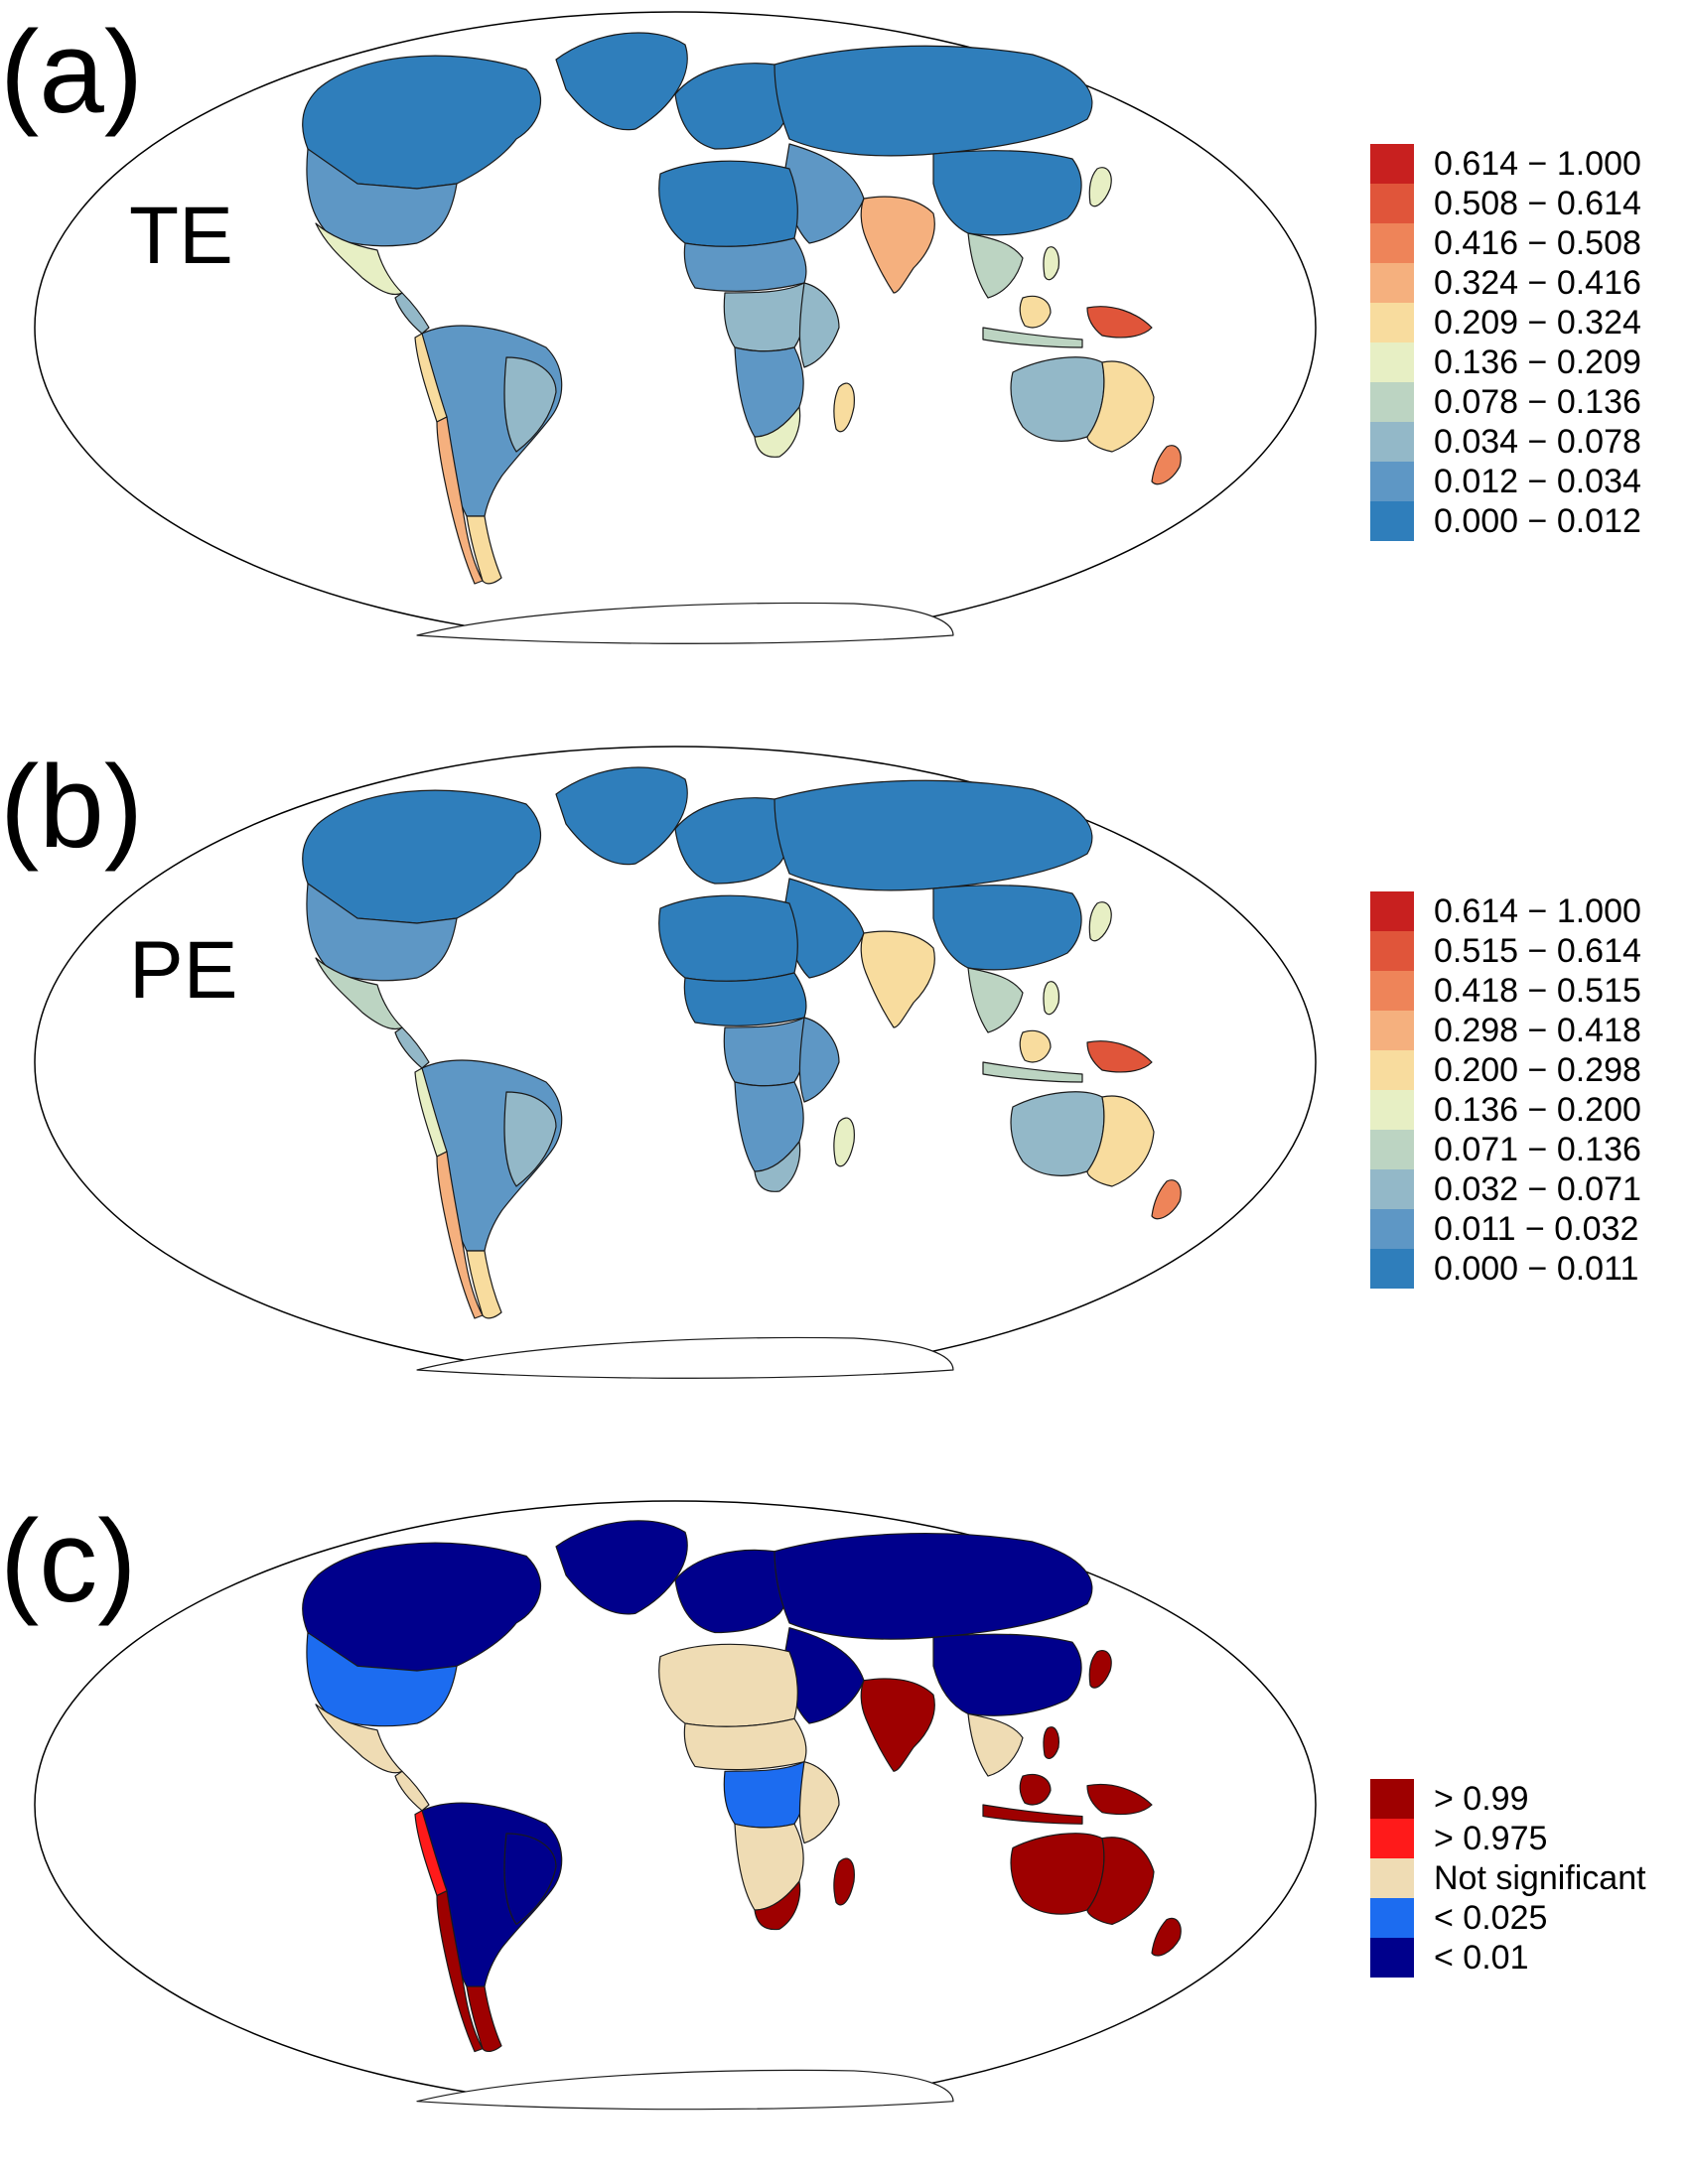  What do you see at coordinates (1537, 203) in the screenshot?
I see `legend-label: 0.508 − 0.614` at bounding box center [1537, 203].